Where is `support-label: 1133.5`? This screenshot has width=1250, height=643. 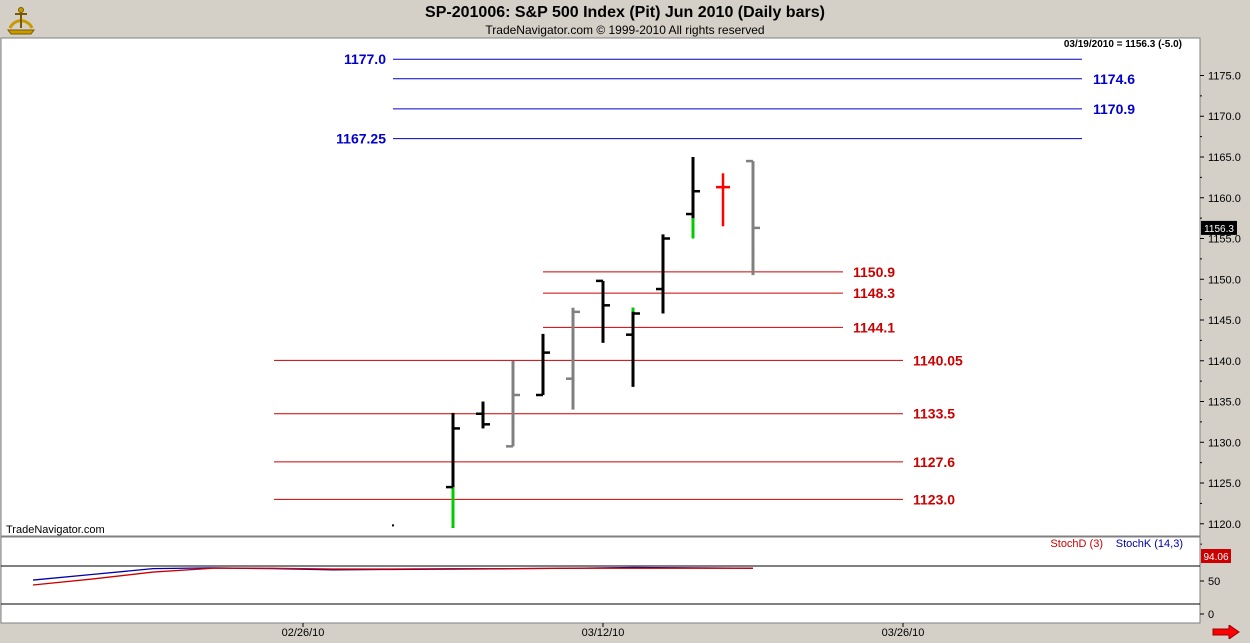 support-label: 1133.5 is located at coordinates (934, 414).